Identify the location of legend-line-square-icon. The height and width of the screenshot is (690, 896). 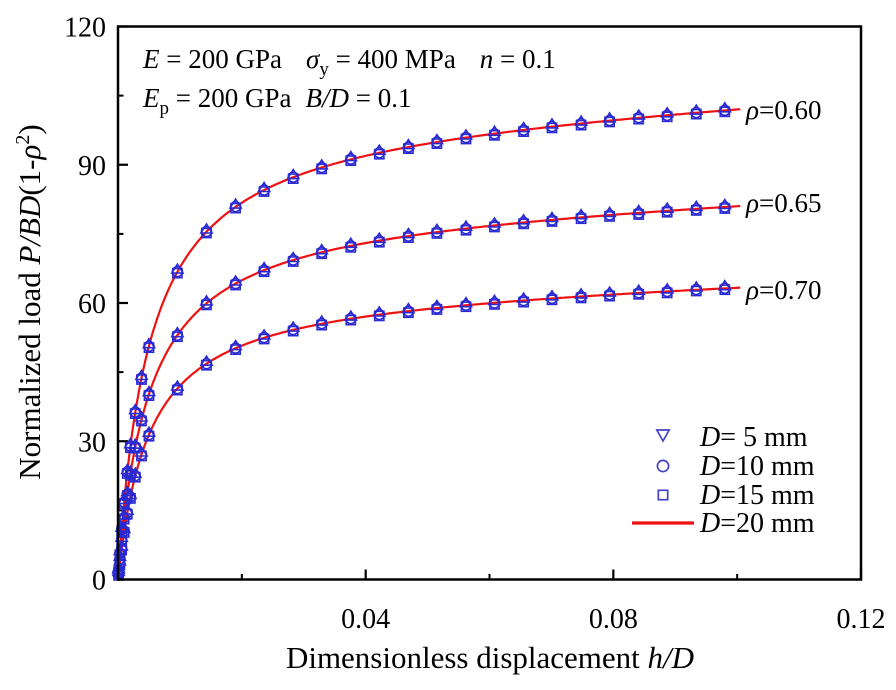
(663, 495).